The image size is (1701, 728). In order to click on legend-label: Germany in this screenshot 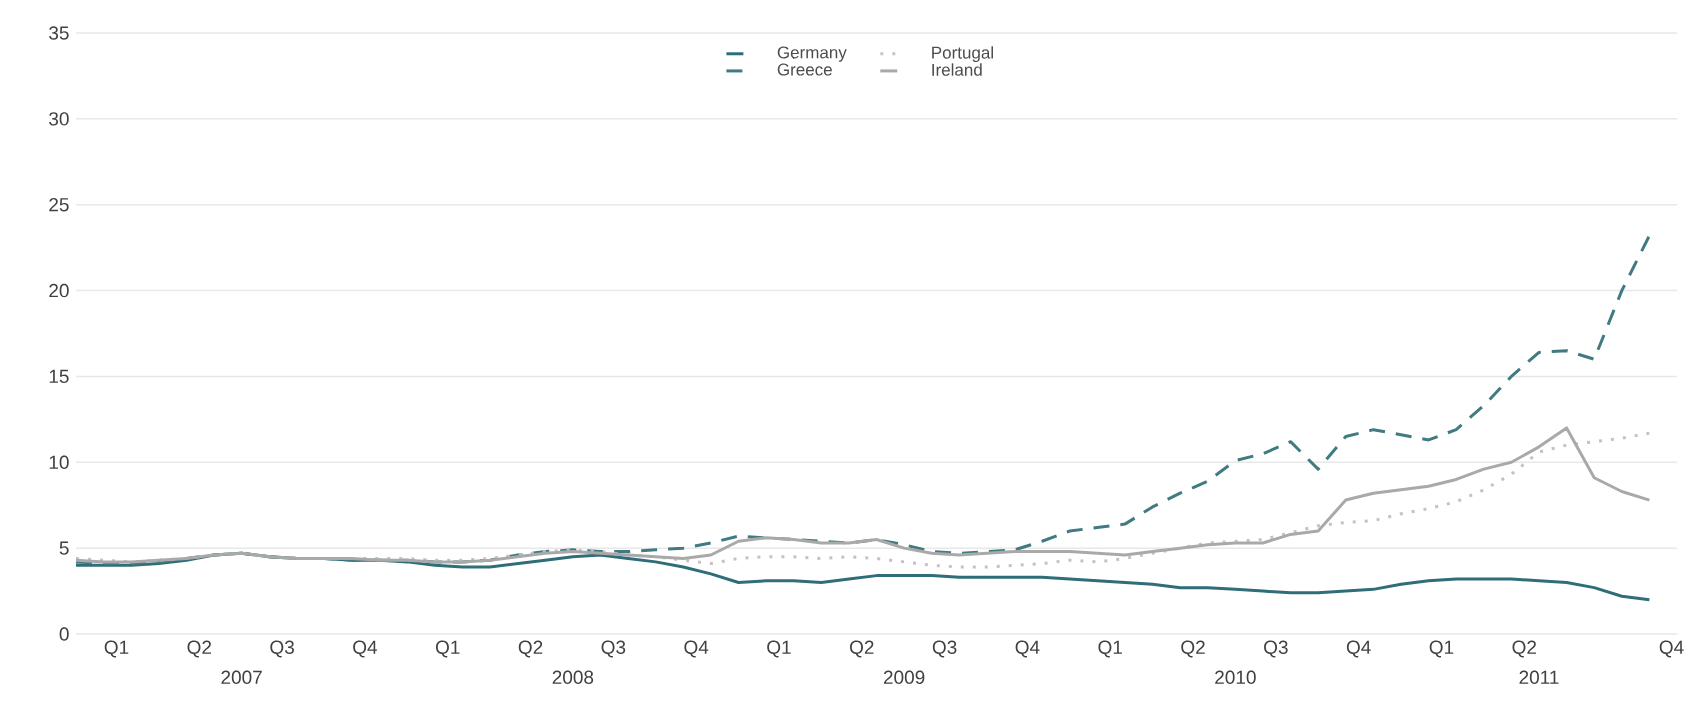, I will do `click(812, 54)`.